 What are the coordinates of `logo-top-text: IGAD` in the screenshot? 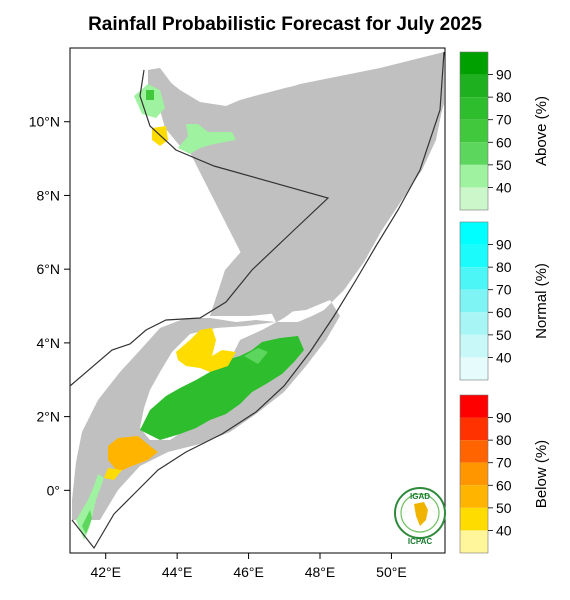 It's located at (420, 496).